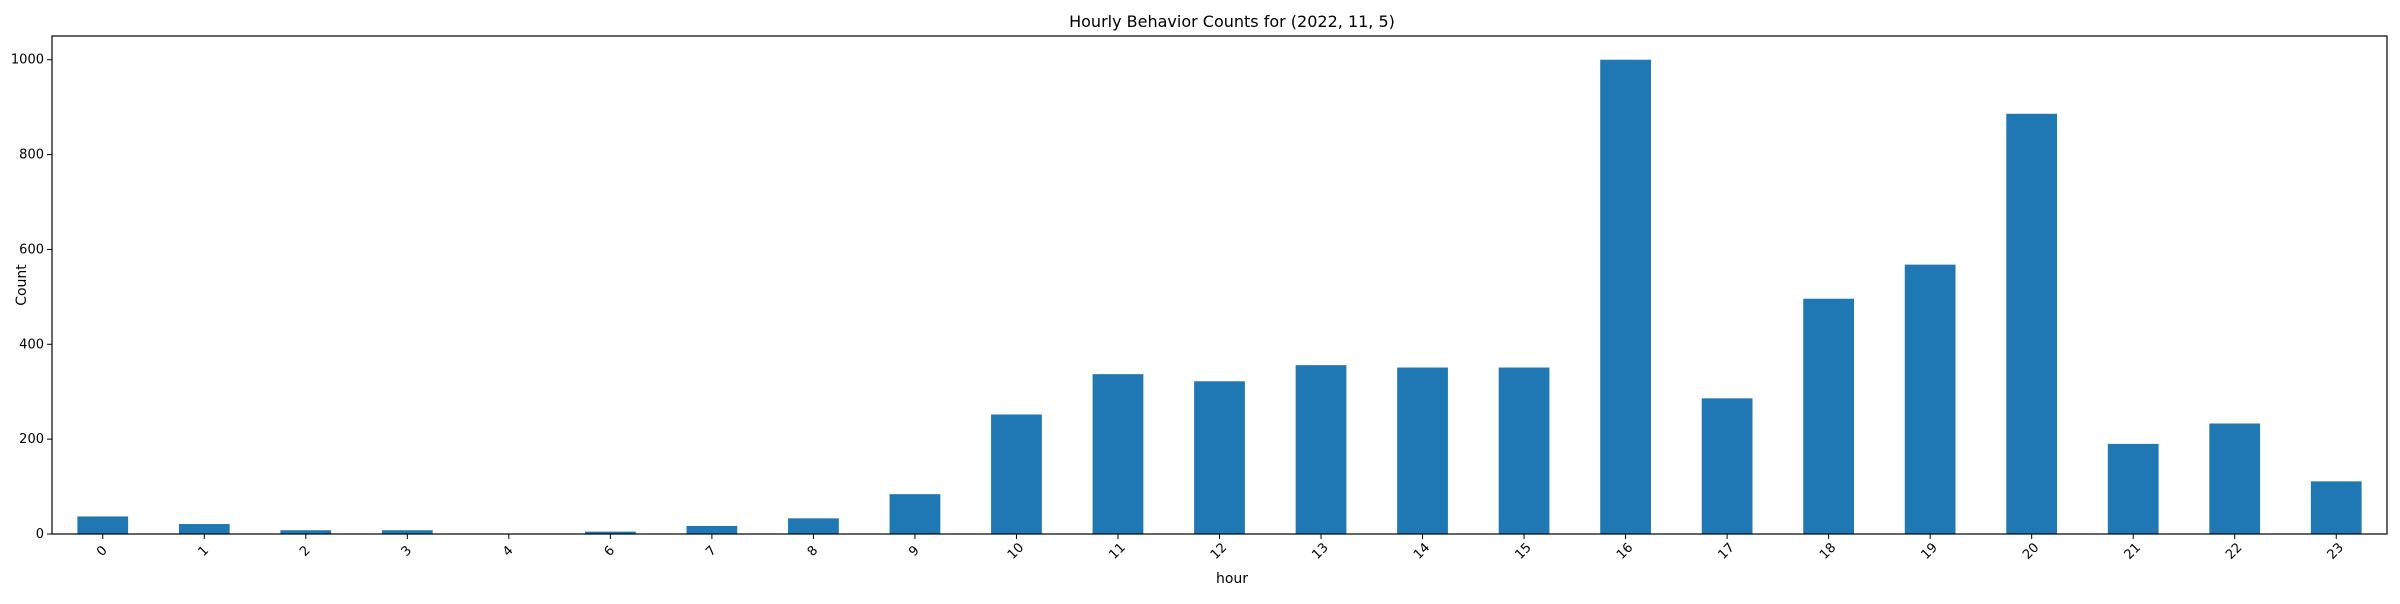 The image size is (2400, 604). What do you see at coordinates (914, 551) in the screenshot?
I see `x-tick-label: 9` at bounding box center [914, 551].